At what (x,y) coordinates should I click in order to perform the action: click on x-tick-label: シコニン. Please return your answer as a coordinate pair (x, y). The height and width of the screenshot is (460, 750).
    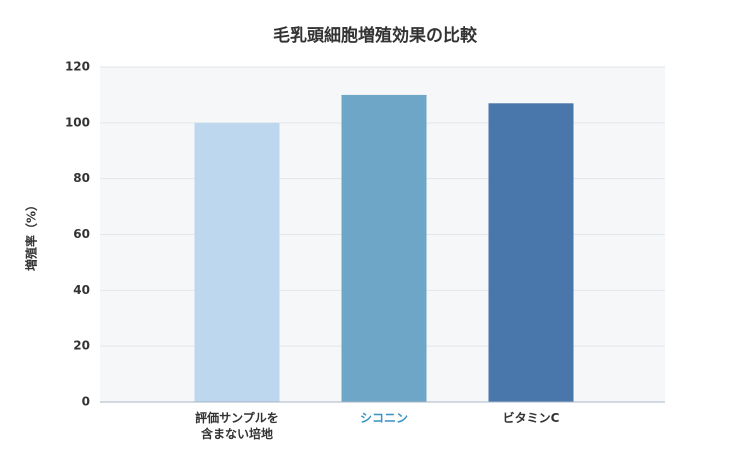
    Looking at the image, I should click on (383, 418).